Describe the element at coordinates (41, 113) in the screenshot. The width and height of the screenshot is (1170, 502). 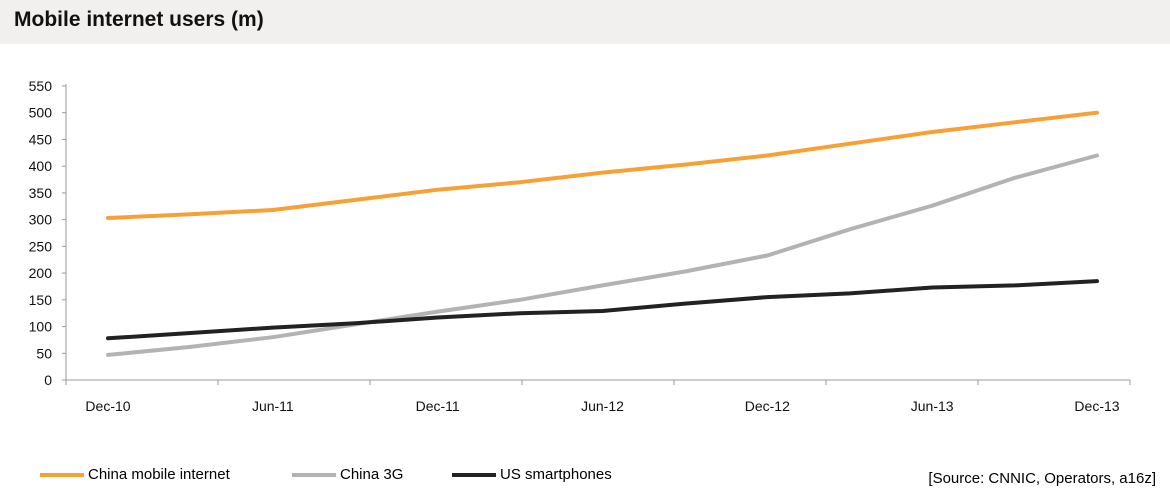
I see `y-tick-label: 500` at that location.